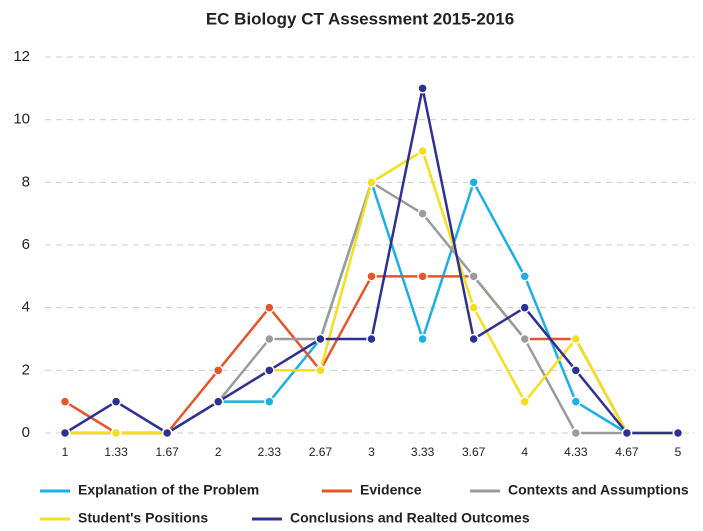 The width and height of the screenshot is (703, 531). What do you see at coordinates (627, 452) in the screenshot?
I see `x-tick-label: 4.67` at bounding box center [627, 452].